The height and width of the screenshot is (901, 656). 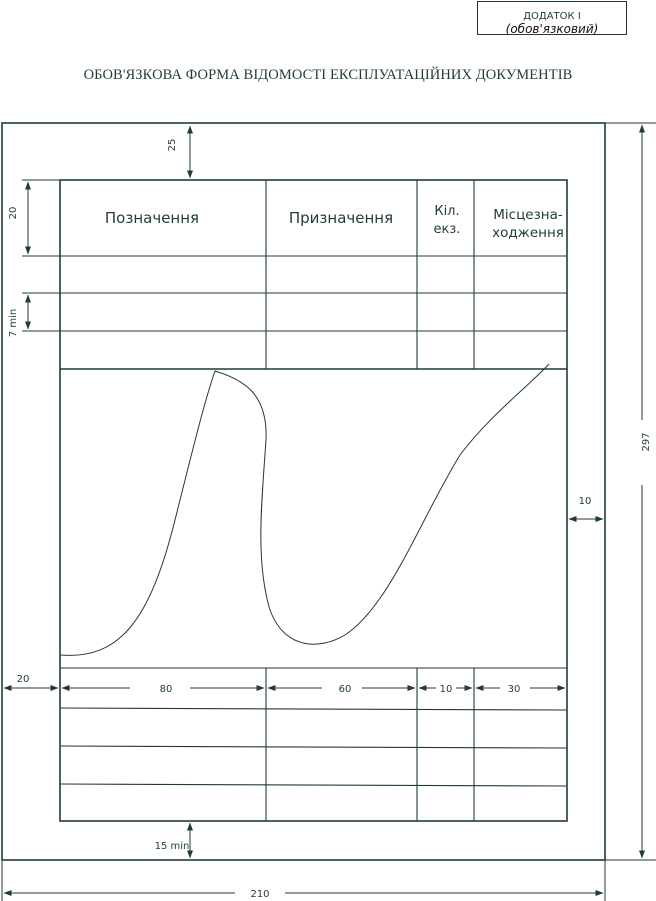 I want to click on dim-row-height: 7 min, so click(x=13, y=323).